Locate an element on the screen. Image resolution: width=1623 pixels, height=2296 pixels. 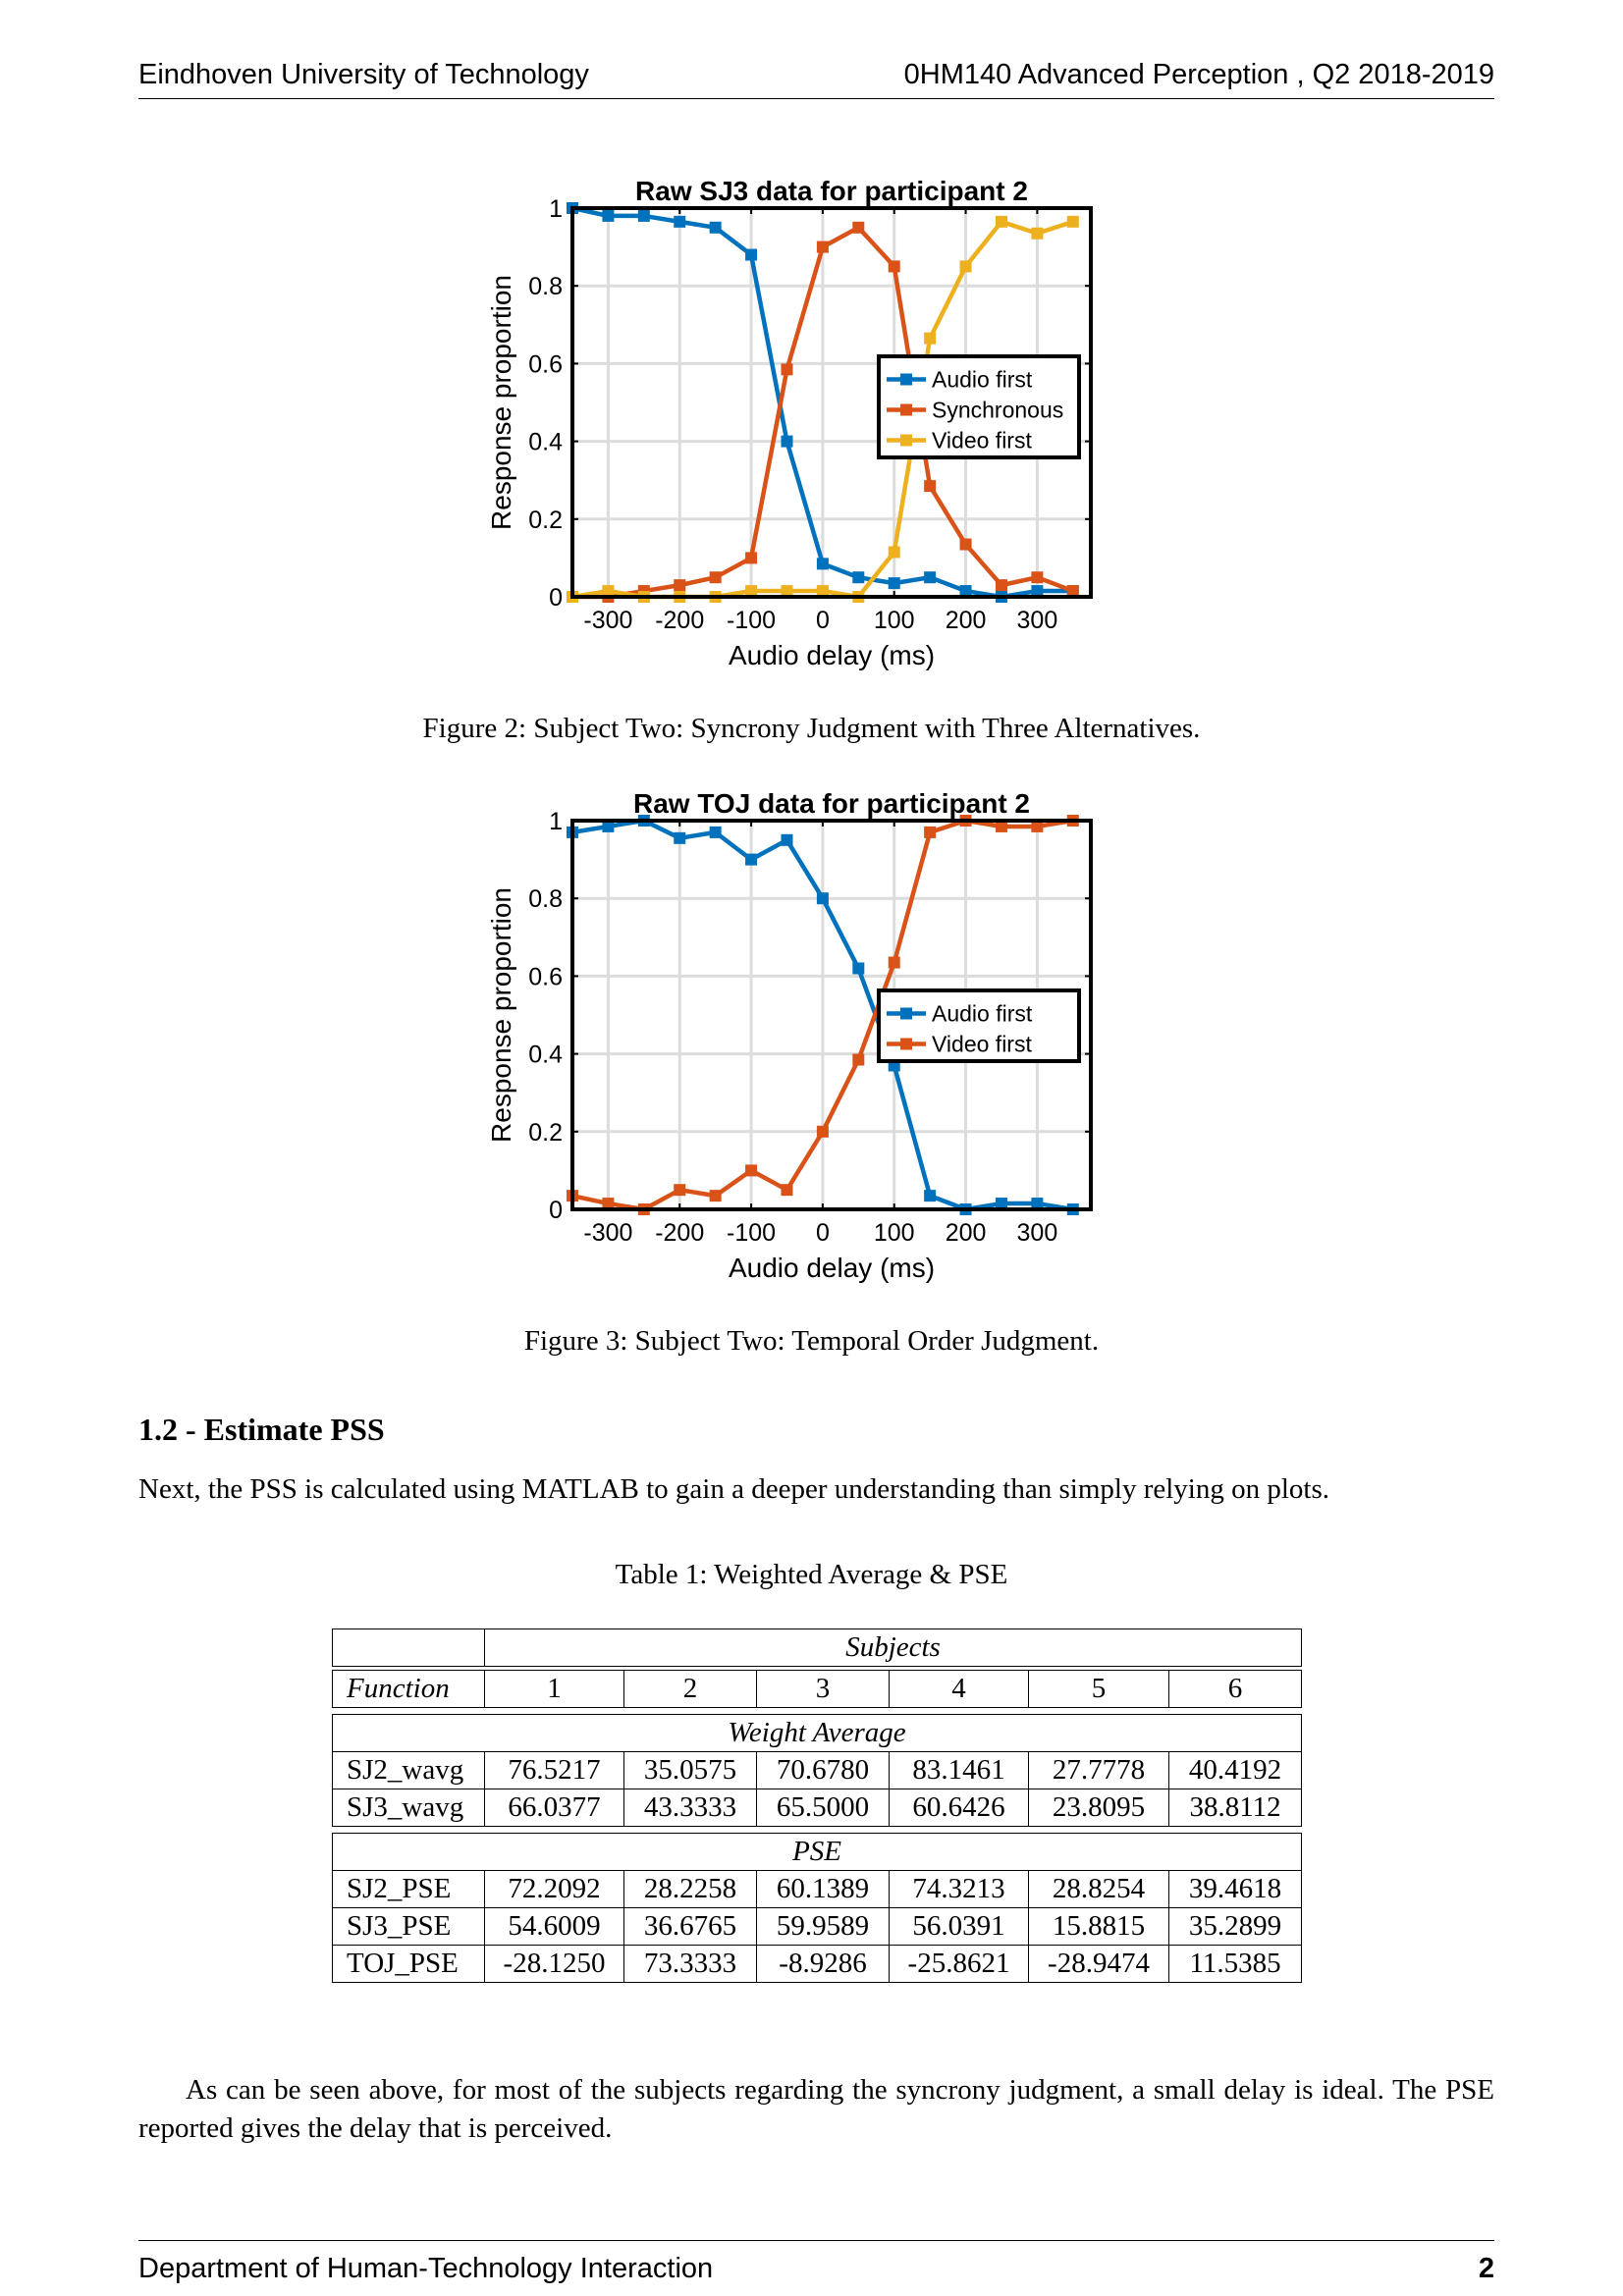
subject-col: 3 is located at coordinates (823, 1689).